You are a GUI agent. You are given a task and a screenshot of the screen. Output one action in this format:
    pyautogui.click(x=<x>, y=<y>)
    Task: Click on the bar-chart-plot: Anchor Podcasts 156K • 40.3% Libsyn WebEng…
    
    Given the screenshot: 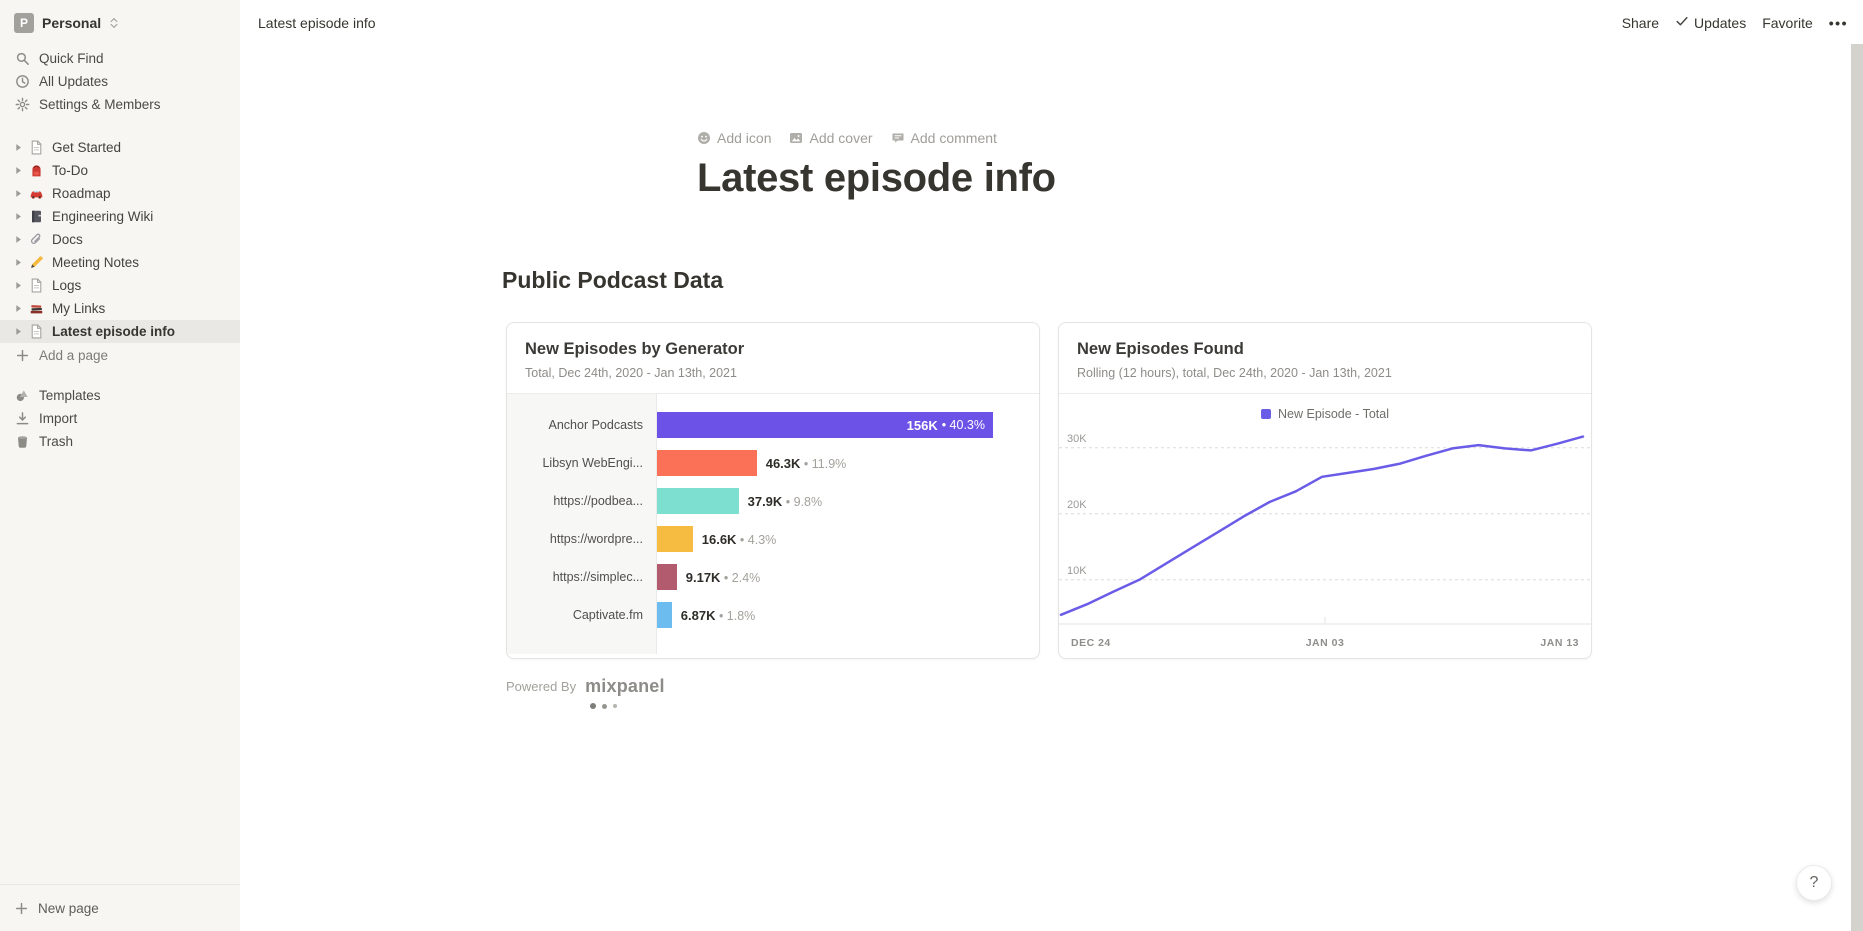 What is the action you would take?
    pyautogui.click(x=773, y=524)
    